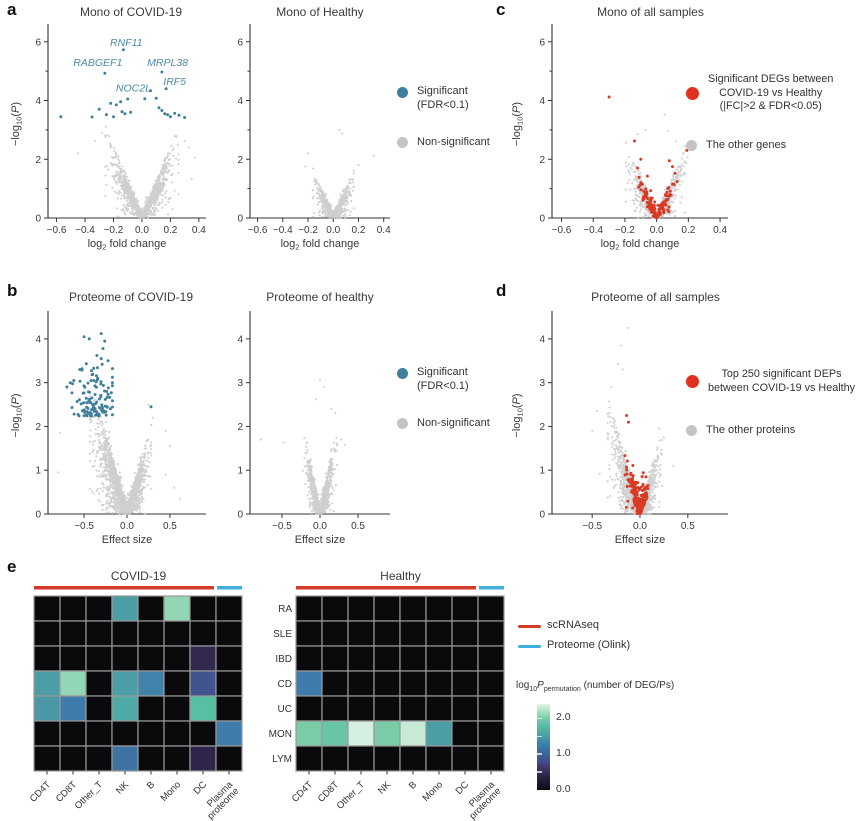 This screenshot has width=865, height=821. Describe the element at coordinates (457, 117) in the screenshot. I see `legend-significance-a: Significant (FDR<0.1) Non-significant` at that location.